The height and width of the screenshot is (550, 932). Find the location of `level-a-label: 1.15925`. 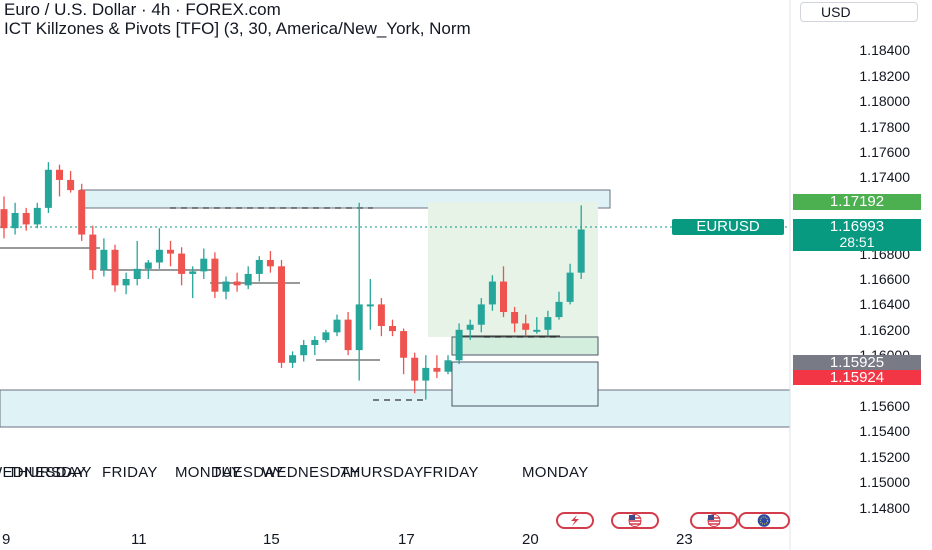

level-a-label: 1.15925 is located at coordinates (857, 362).